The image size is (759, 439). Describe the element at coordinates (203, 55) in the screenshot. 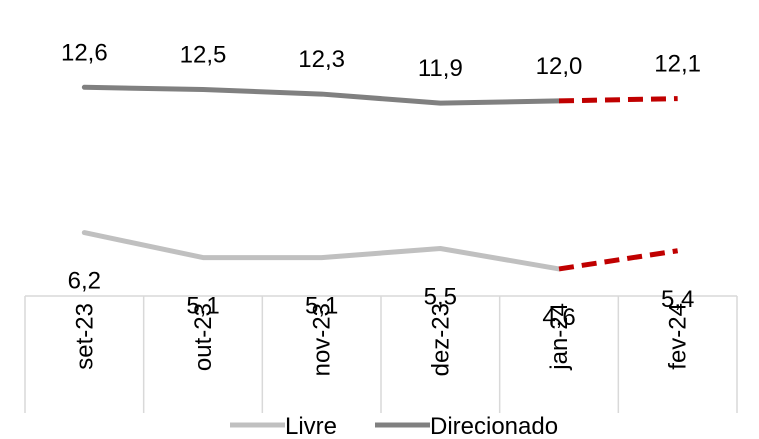

I see `data-label: 12,5` at that location.